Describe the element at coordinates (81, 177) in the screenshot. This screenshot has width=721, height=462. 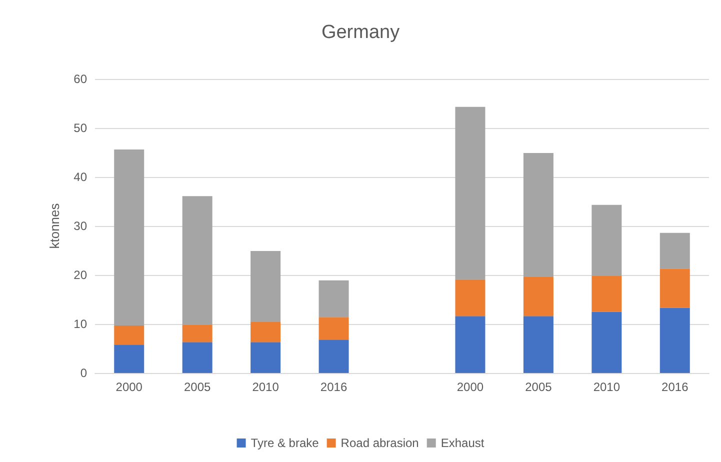
I see `y-tick-label: 40` at that location.